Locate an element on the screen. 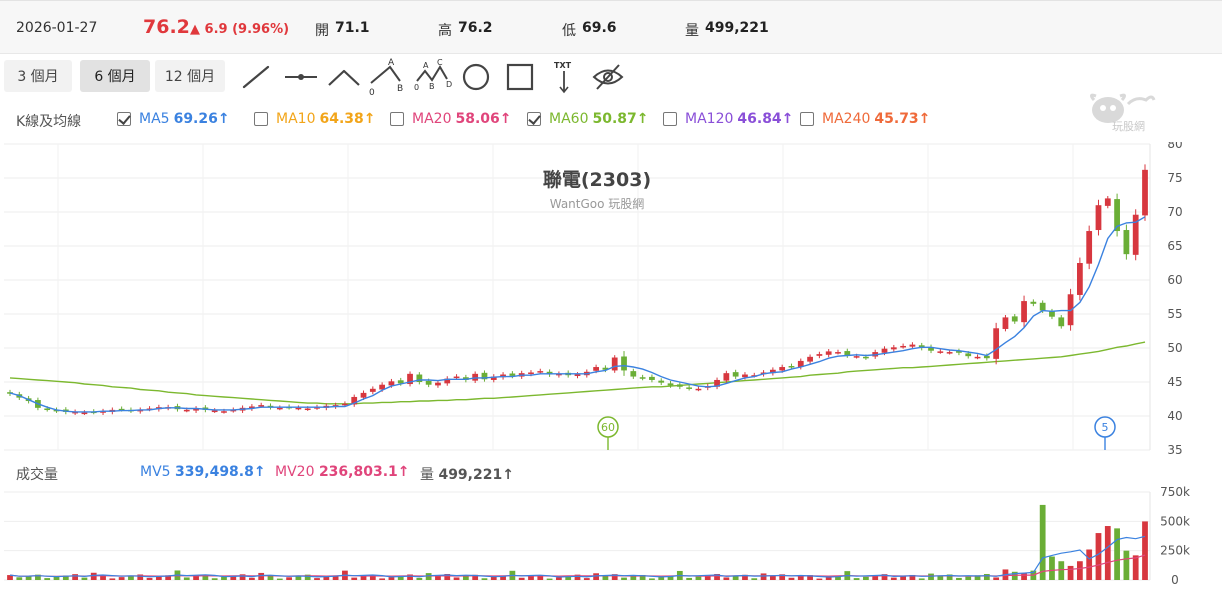 This screenshot has height=590, width=1222. mv20-value: 236,803.1↑ is located at coordinates (364, 472).